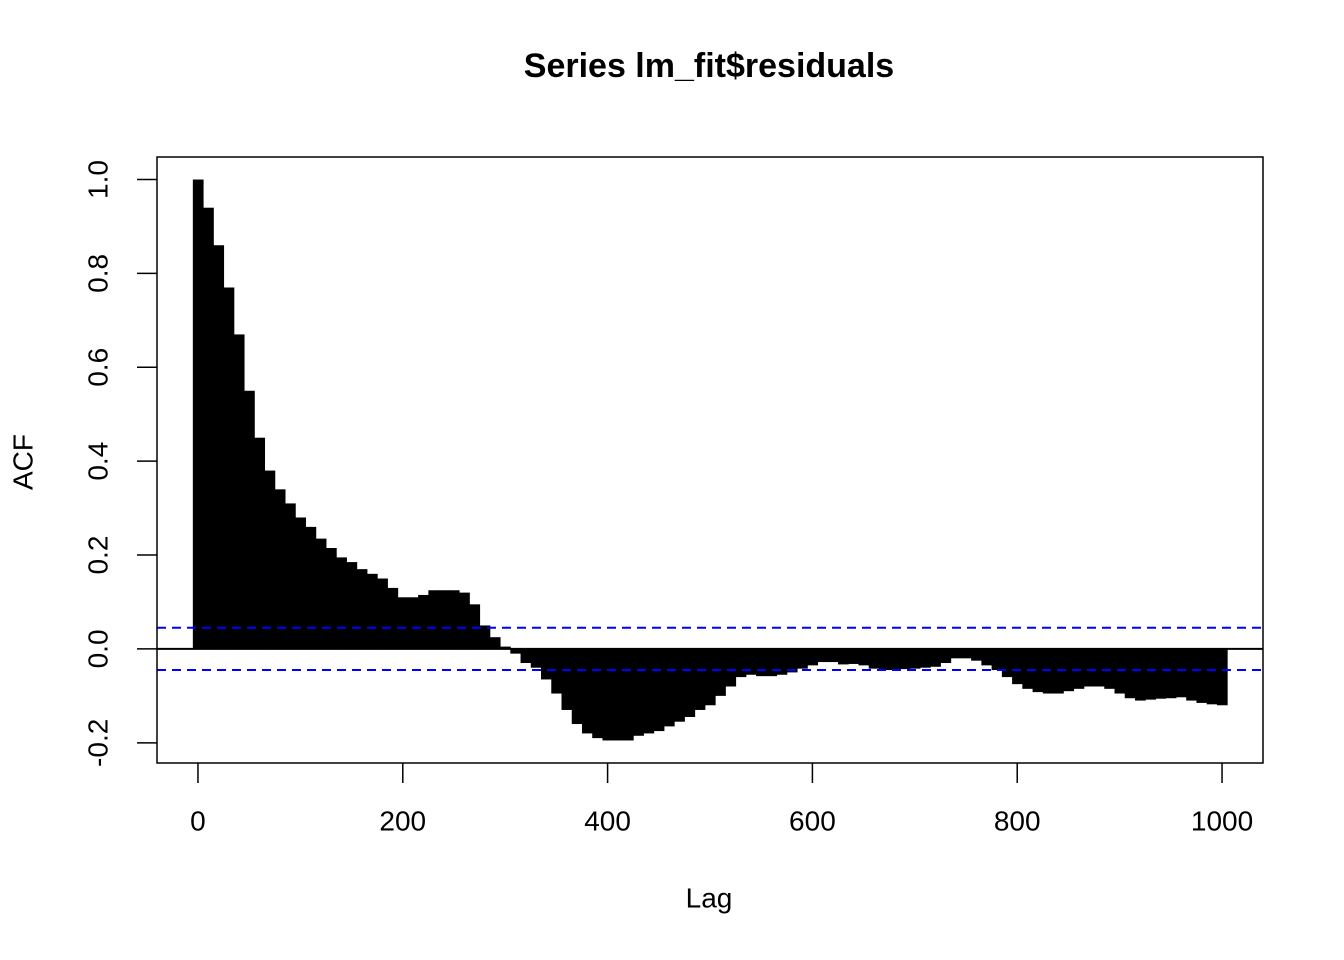 Image resolution: width=1344 pixels, height=960 pixels. I want to click on x-tick-label: 1000, so click(1222, 820).